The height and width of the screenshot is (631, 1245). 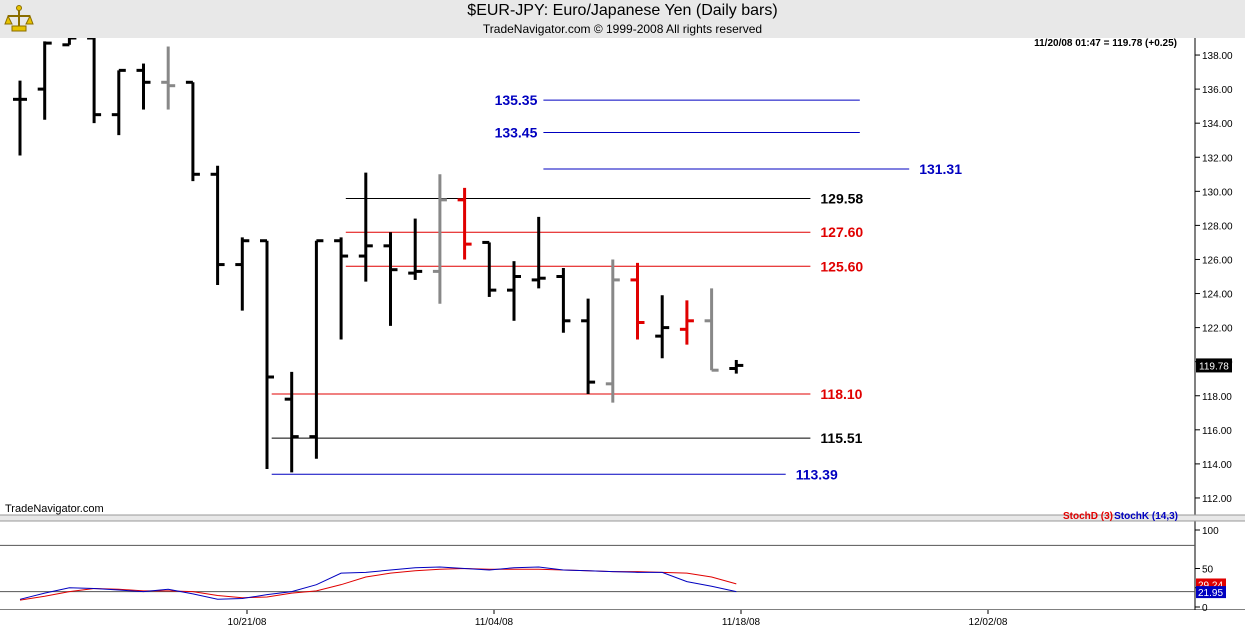 I want to click on last-price-box, so click(x=1214, y=365).